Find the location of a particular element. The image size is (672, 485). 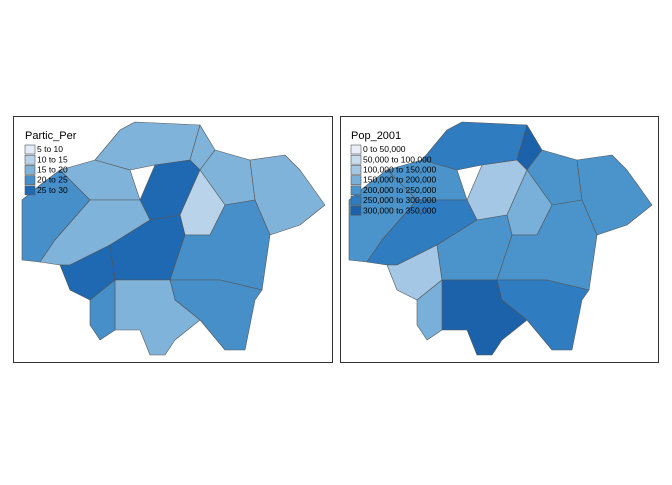

legend-label: 150,000 to 200,000 is located at coordinates (400, 180).